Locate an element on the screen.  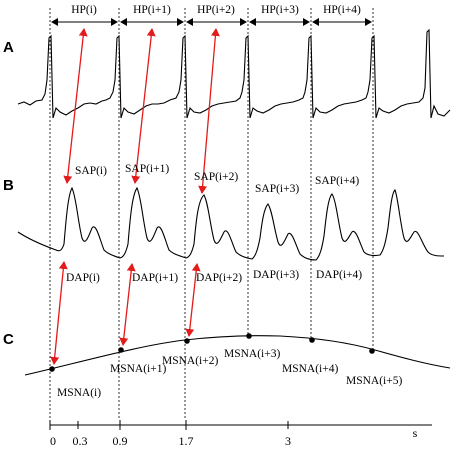
time-tick-label: 0.3 is located at coordinates (80, 441).